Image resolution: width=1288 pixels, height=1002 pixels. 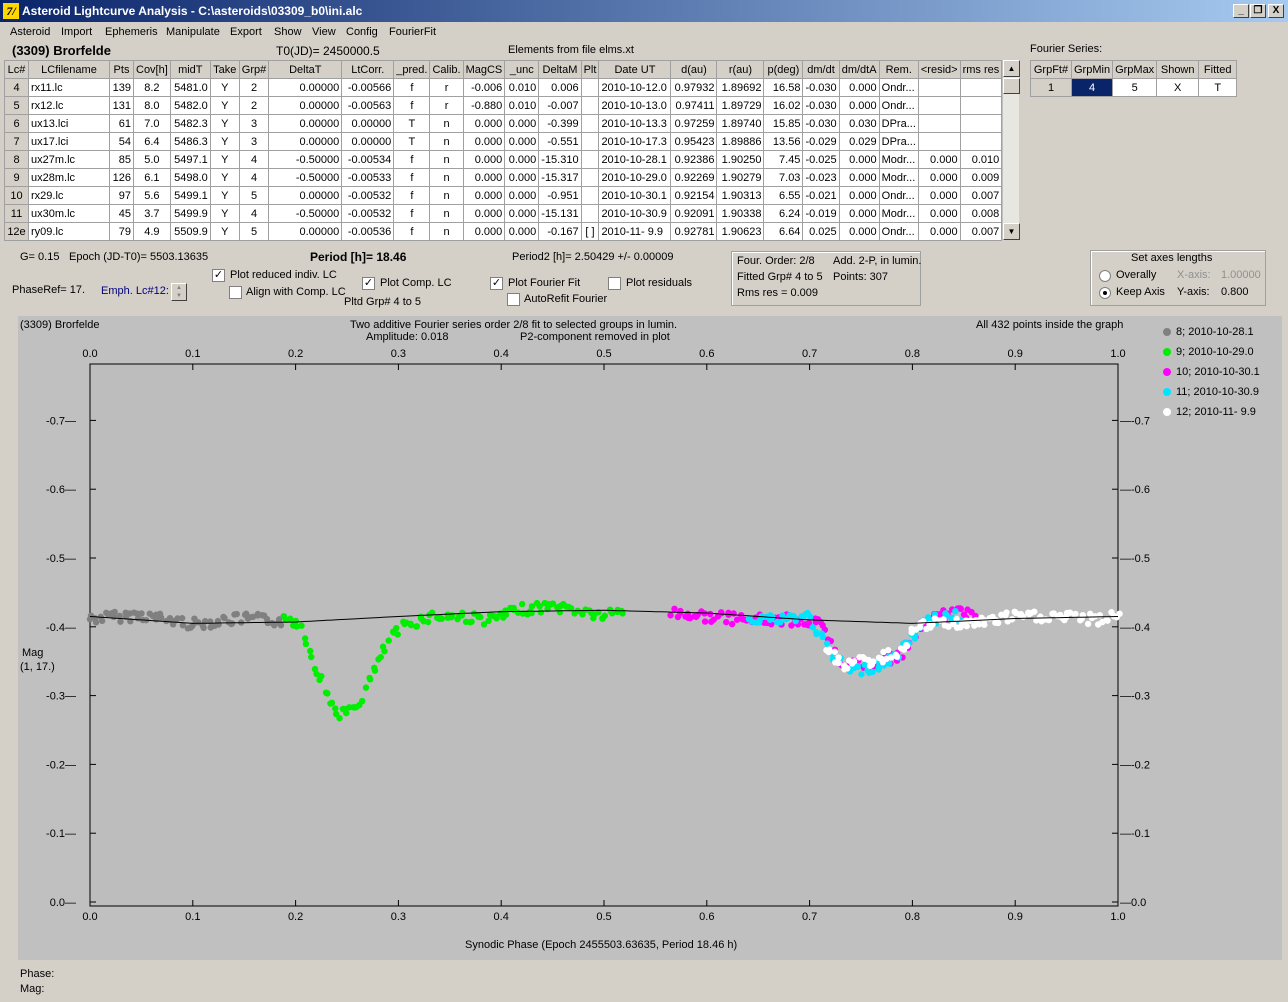 I want to click on lc-cell: 131, so click(x=121, y=105).